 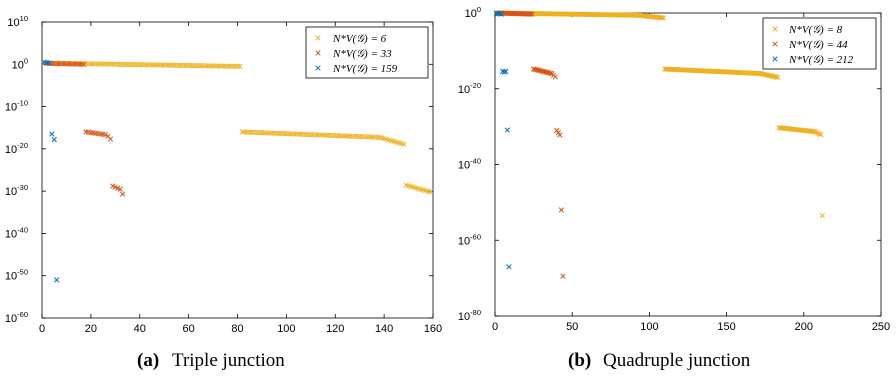 What do you see at coordinates (572, 327) in the screenshot?
I see `panel-b-x-tick-label: 50` at bounding box center [572, 327].